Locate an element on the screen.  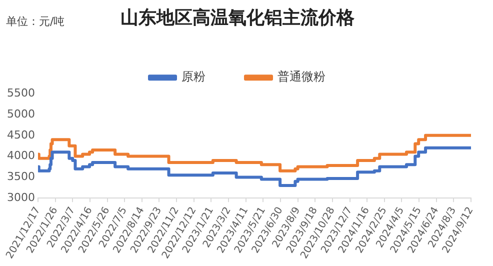
chart-title: 山东地区高温氧化铝主流价格 is located at coordinates (238, 17).